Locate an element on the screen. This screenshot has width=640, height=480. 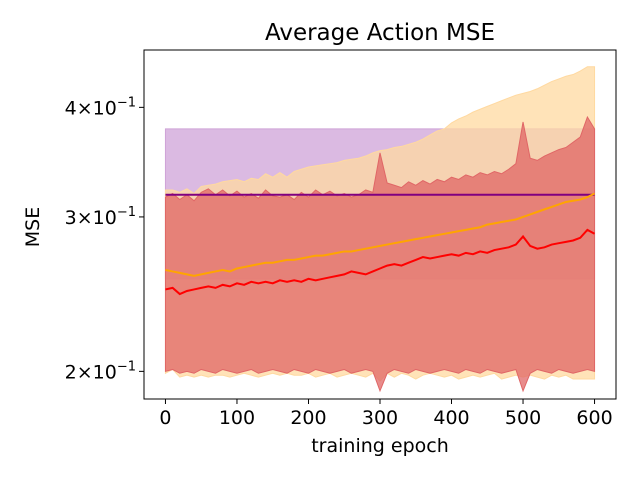
x-tick-label: 400 is located at coordinates (451, 418).